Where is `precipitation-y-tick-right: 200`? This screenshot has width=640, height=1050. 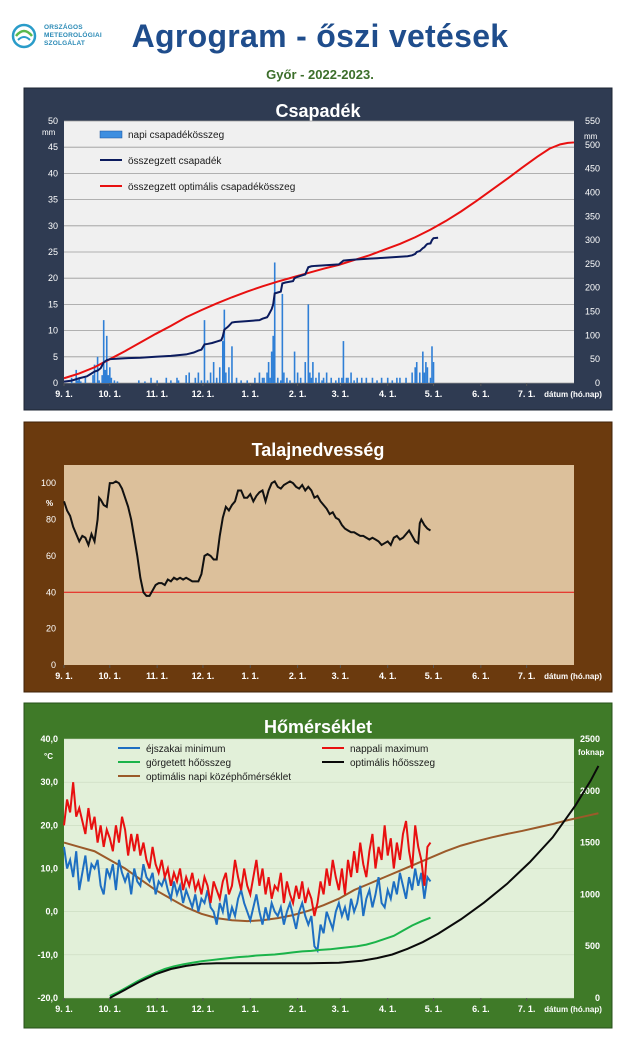
precipitation-y-tick-right: 200 is located at coordinates (592, 288).